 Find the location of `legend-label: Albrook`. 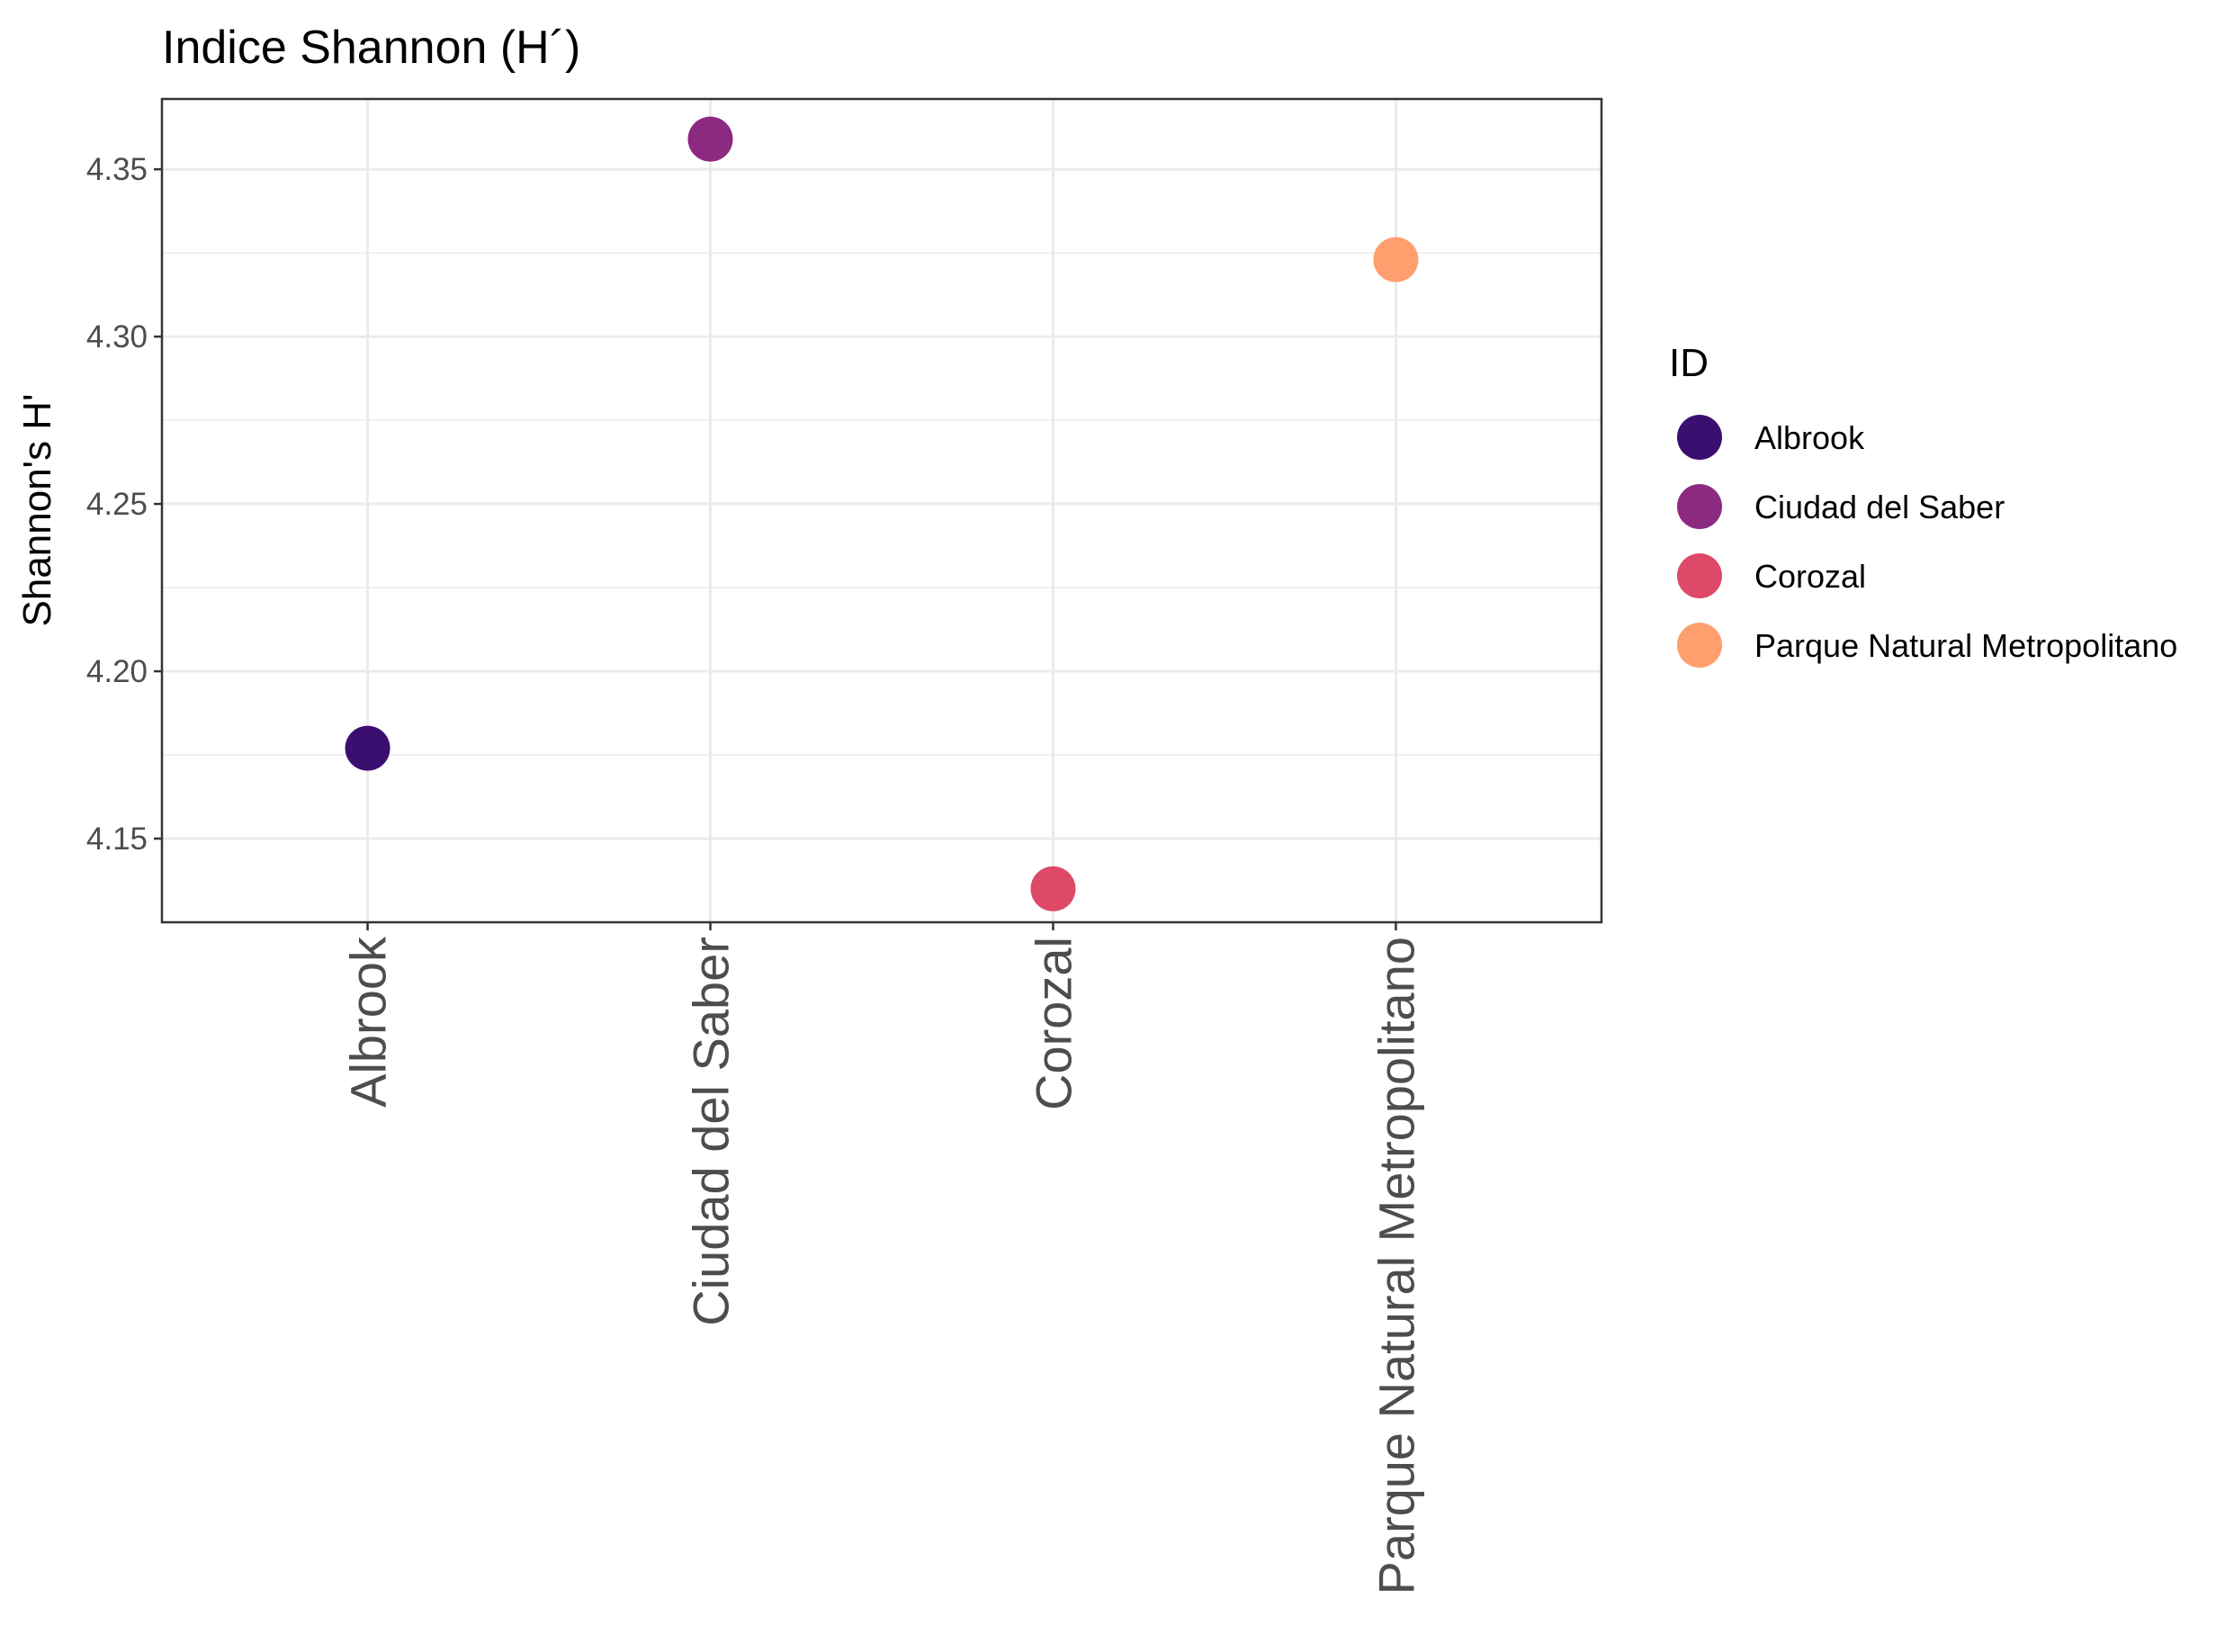

legend-label: Albrook is located at coordinates (1809, 438).